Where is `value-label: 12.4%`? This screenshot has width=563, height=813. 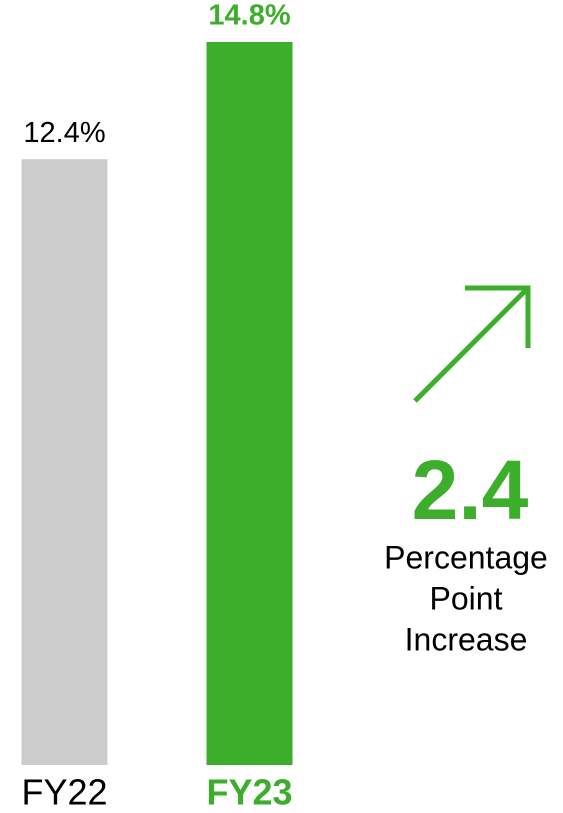 value-label: 12.4% is located at coordinates (64, 133).